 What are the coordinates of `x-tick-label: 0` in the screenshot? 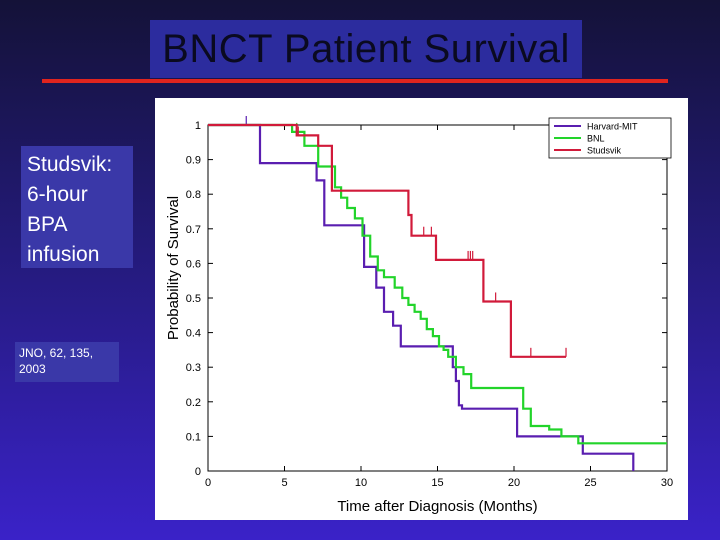 It's located at (208, 483).